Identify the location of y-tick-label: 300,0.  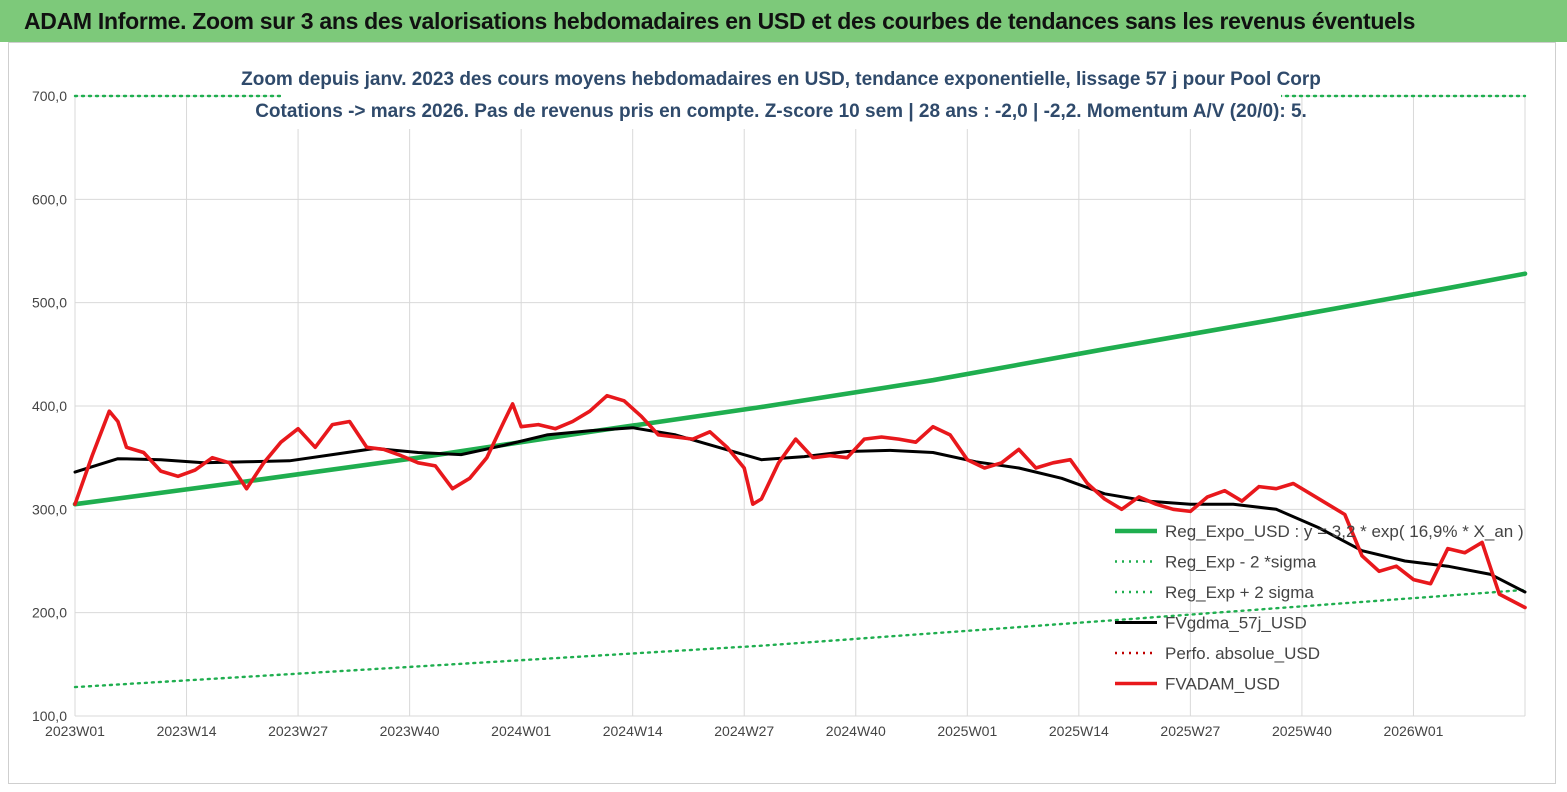
(49, 509).